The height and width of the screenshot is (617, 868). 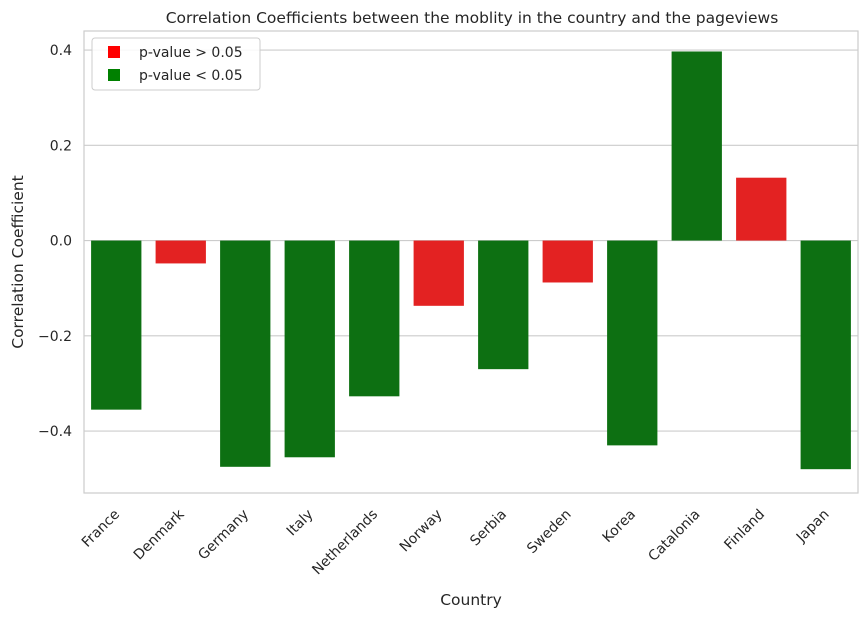 I want to click on y-tick-label: 0.0, so click(x=61, y=242).